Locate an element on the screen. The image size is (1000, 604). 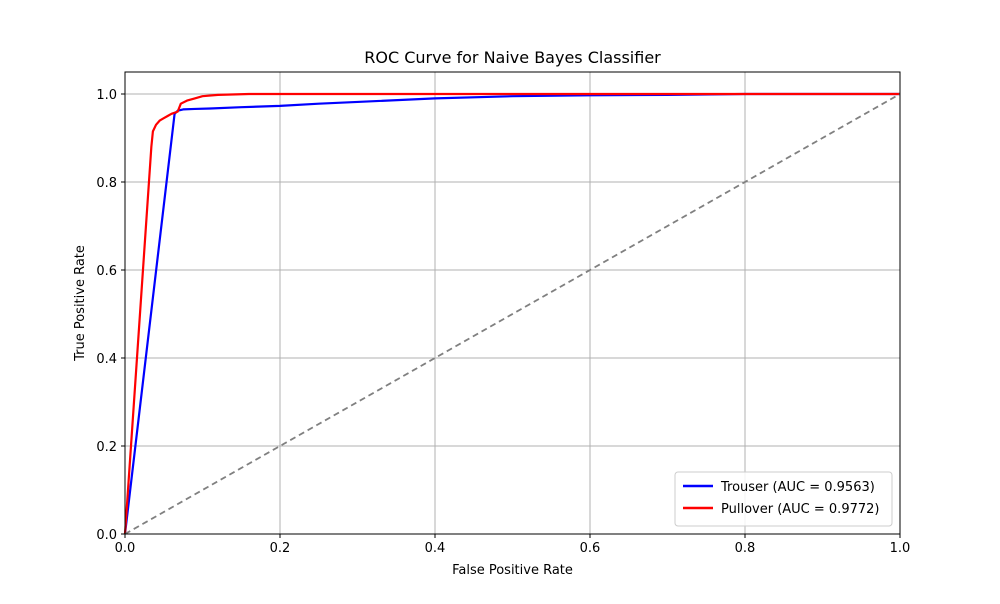
x-tick-label: 0.0 is located at coordinates (125, 548).